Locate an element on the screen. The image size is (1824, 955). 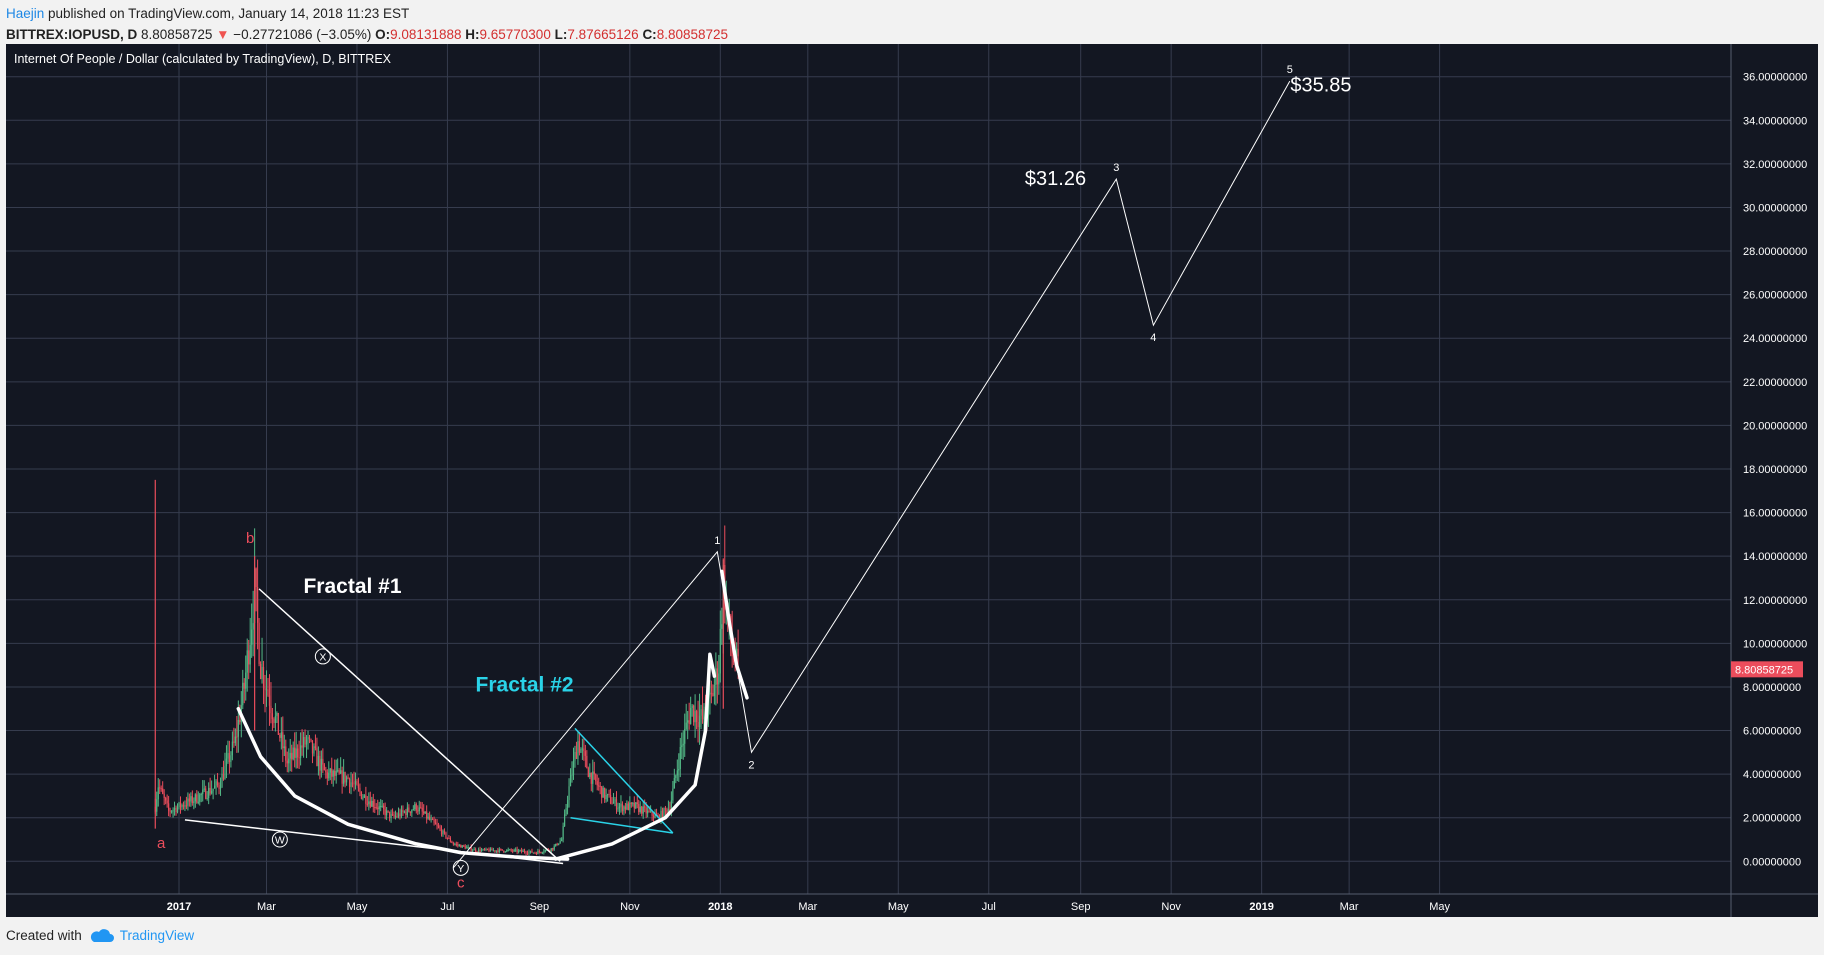
last-price: 8.80858725 is located at coordinates (177, 34).